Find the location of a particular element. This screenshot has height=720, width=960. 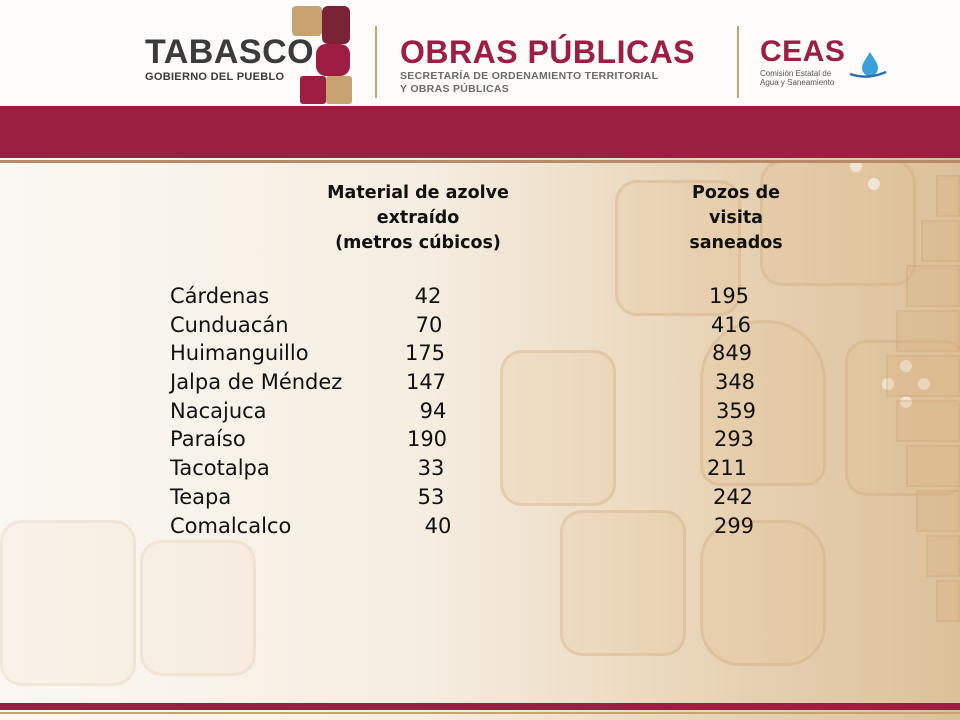

municipio-cell: Paraíso is located at coordinates (208, 439).